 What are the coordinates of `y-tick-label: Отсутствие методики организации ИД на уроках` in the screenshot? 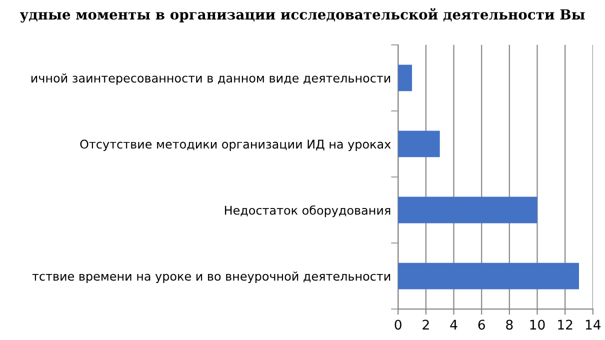 It's located at (235, 145).